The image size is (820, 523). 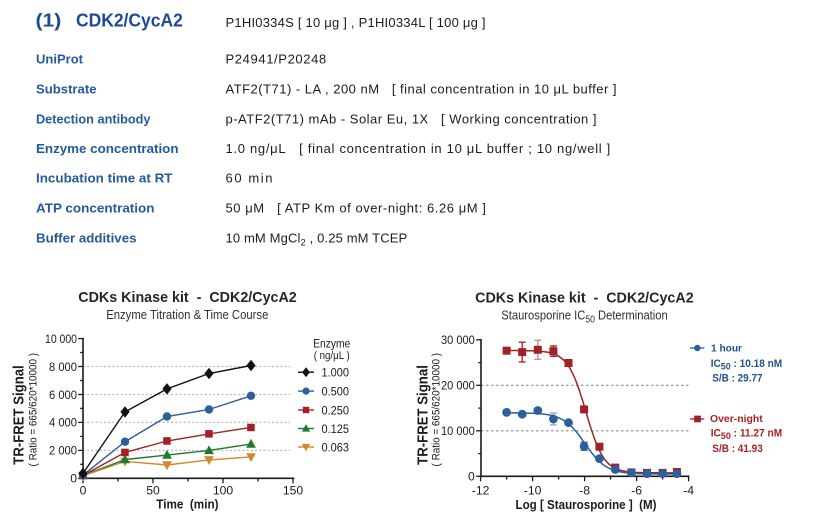 I want to click on svg-text:Staurosporine IC50 Determinati: Staurosporine IC50 Determination, so click(x=584, y=317).